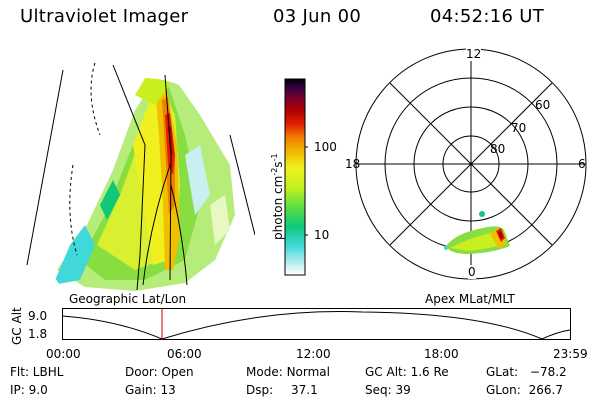  Describe the element at coordinates (63, 354) in the screenshot. I see `x-tick-0000: 00:00` at that location.